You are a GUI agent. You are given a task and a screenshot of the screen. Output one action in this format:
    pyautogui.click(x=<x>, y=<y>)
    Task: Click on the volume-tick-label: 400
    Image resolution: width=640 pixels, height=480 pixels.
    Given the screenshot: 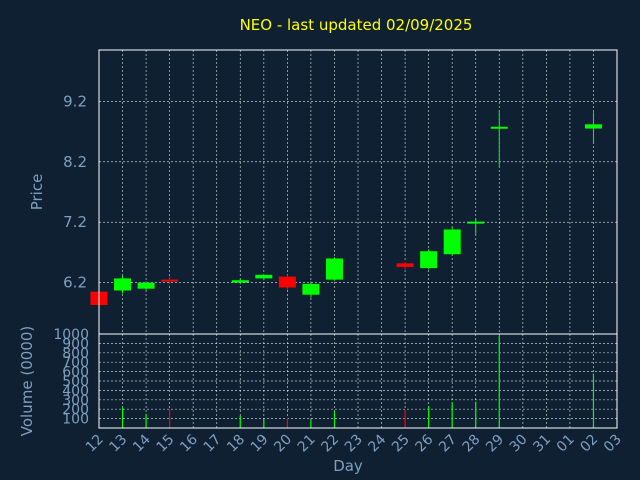 What is the action you would take?
    pyautogui.click(x=75, y=391)
    